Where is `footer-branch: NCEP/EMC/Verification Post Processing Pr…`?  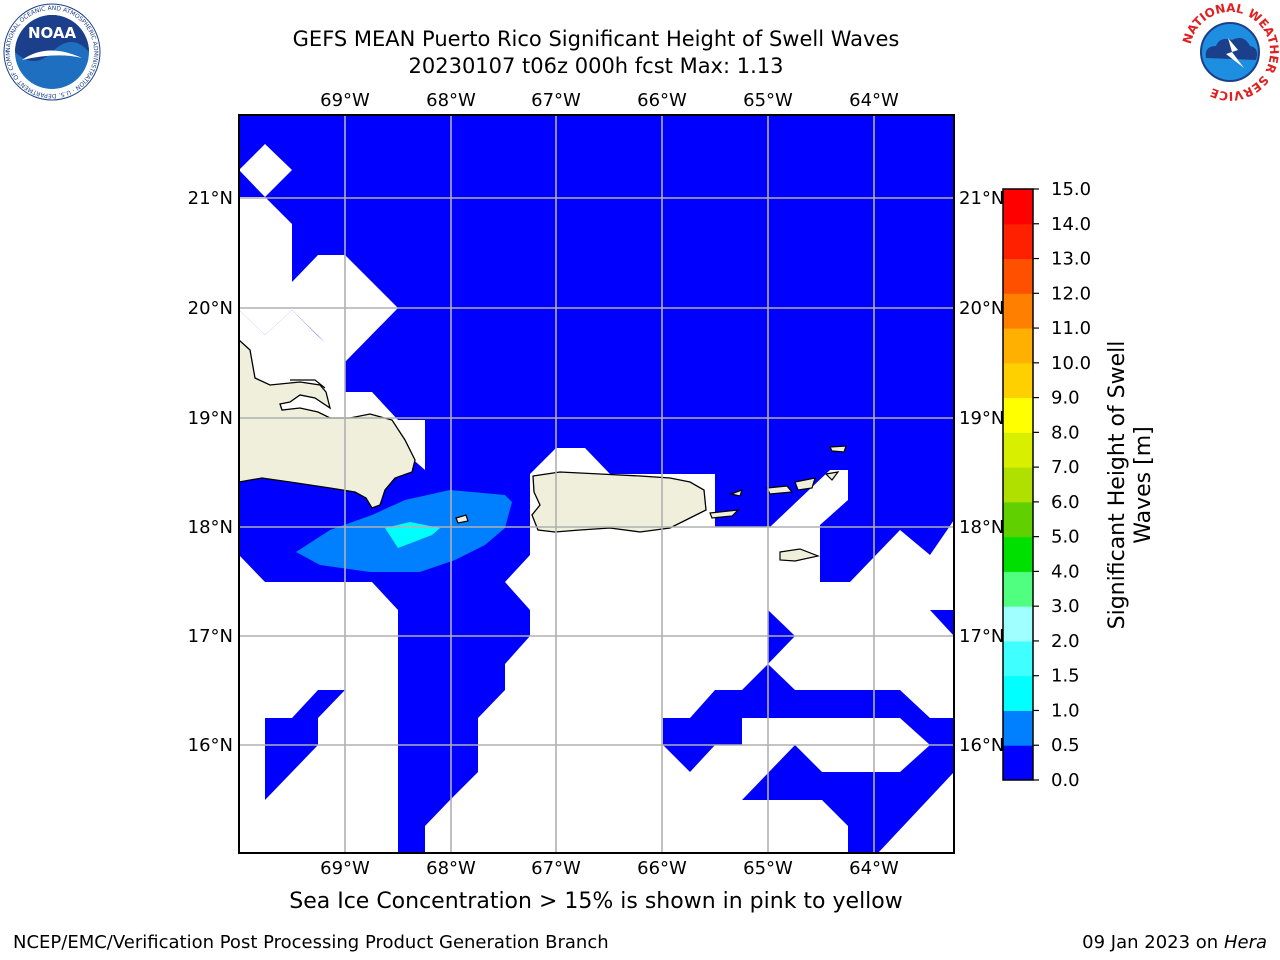
footer-branch: NCEP/EMC/Verification Post Processing Pr… is located at coordinates (311, 942).